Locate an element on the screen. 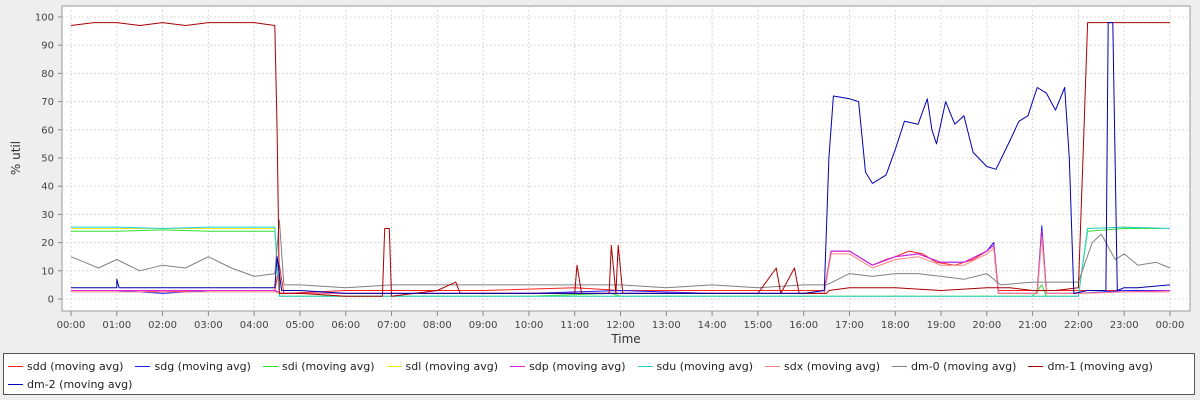  legend-item: sdi (moving avg) is located at coordinates (318, 366).